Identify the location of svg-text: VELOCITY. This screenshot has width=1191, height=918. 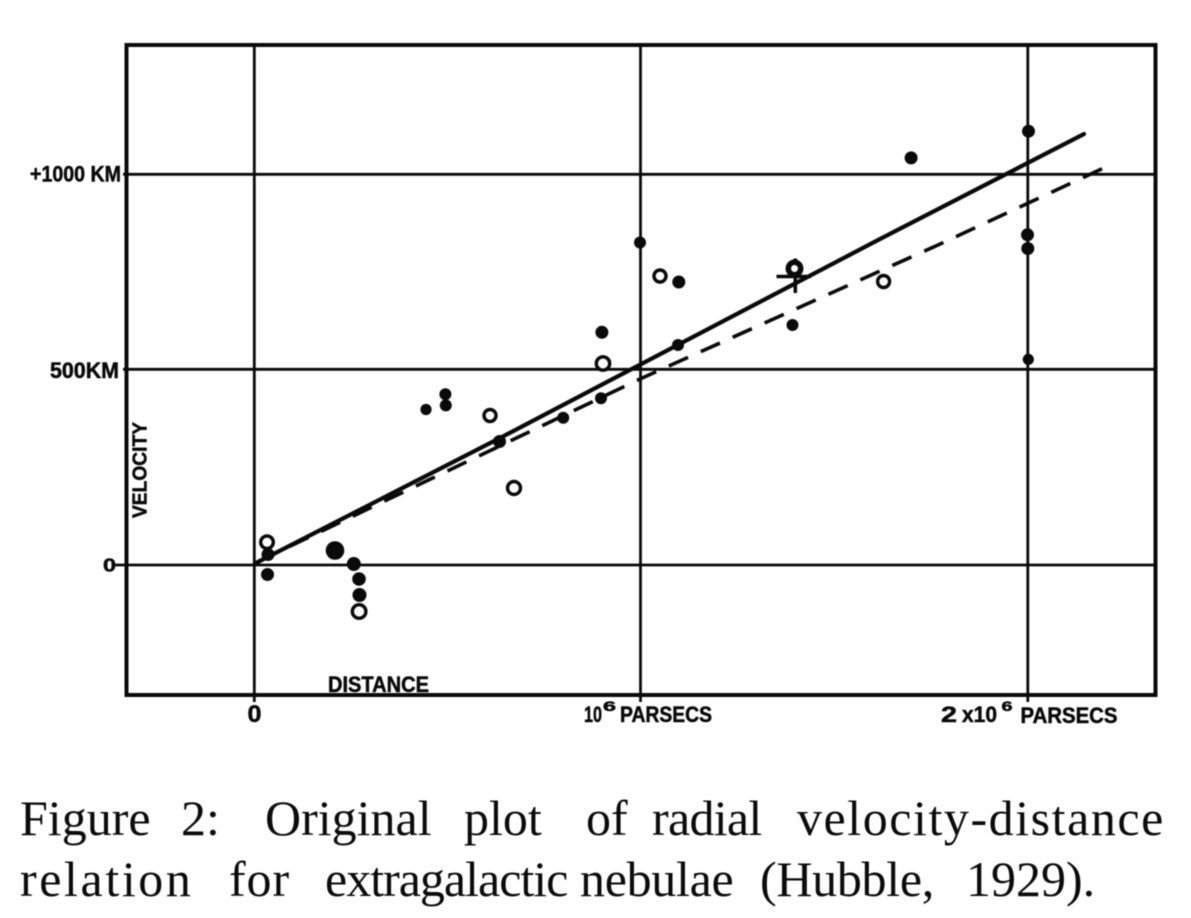
(141, 469).